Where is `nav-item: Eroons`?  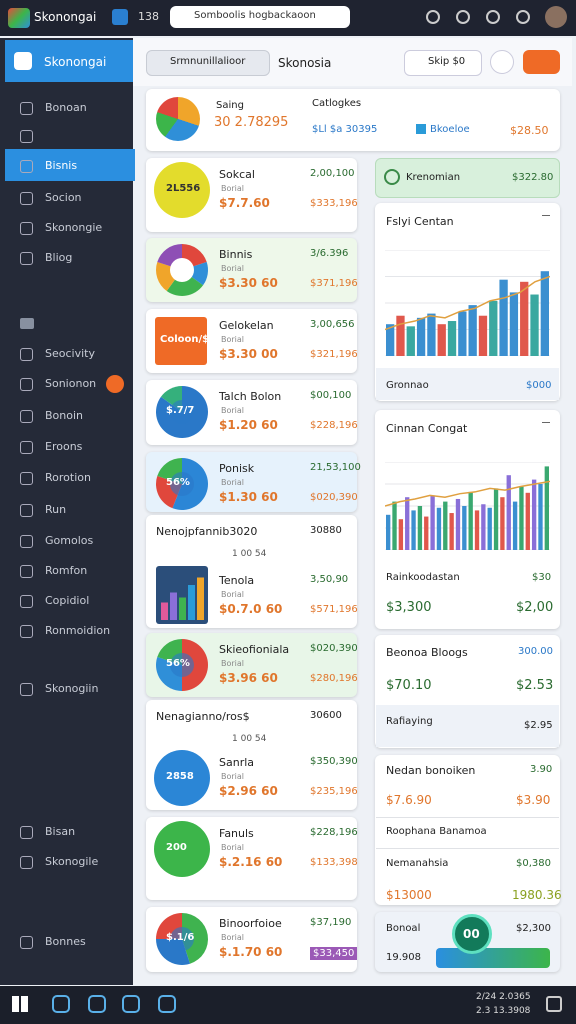
nav-item: Eroons is located at coordinates (64, 446).